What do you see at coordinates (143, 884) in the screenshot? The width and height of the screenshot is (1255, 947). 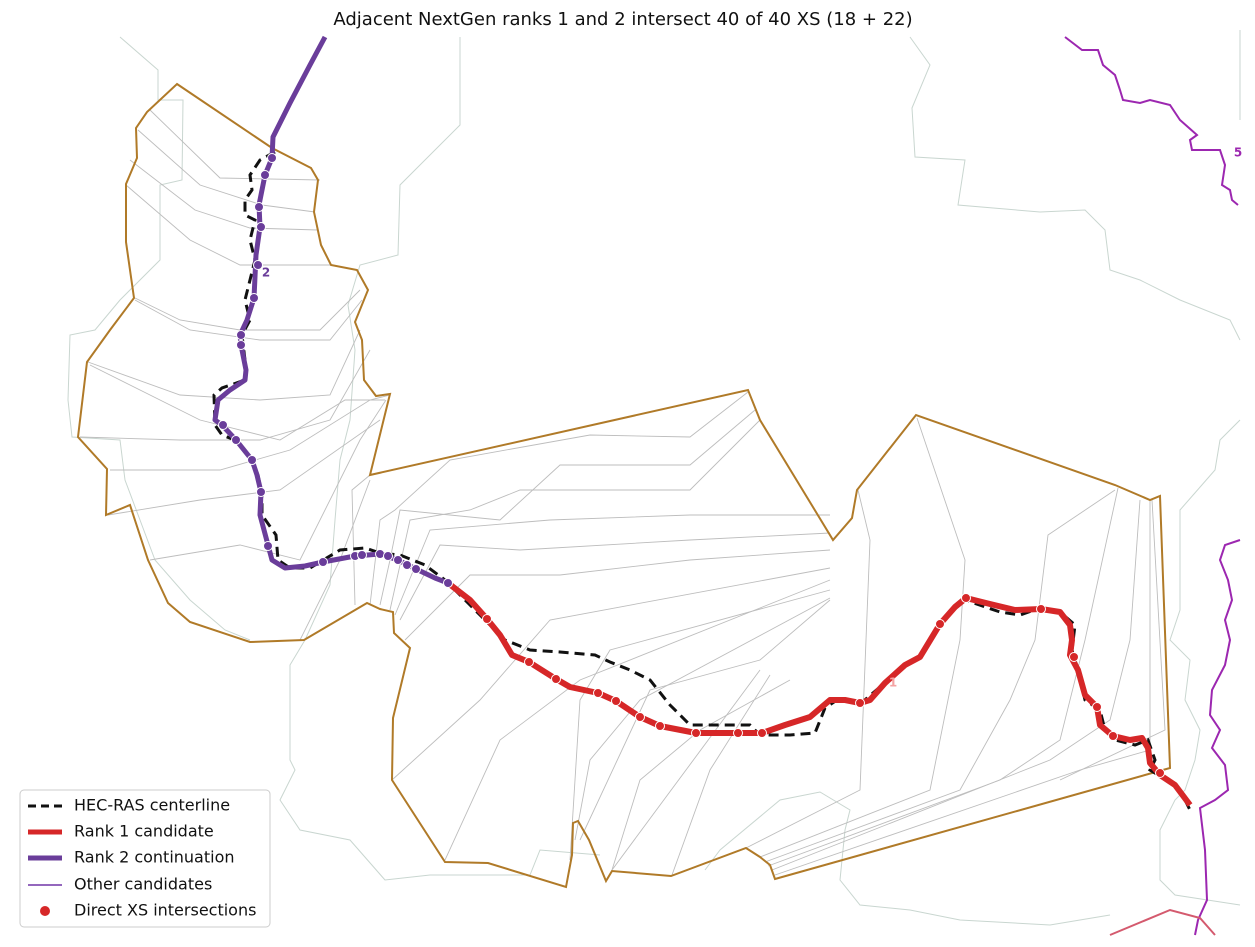 I see `legend-label: Other candidates` at bounding box center [143, 884].